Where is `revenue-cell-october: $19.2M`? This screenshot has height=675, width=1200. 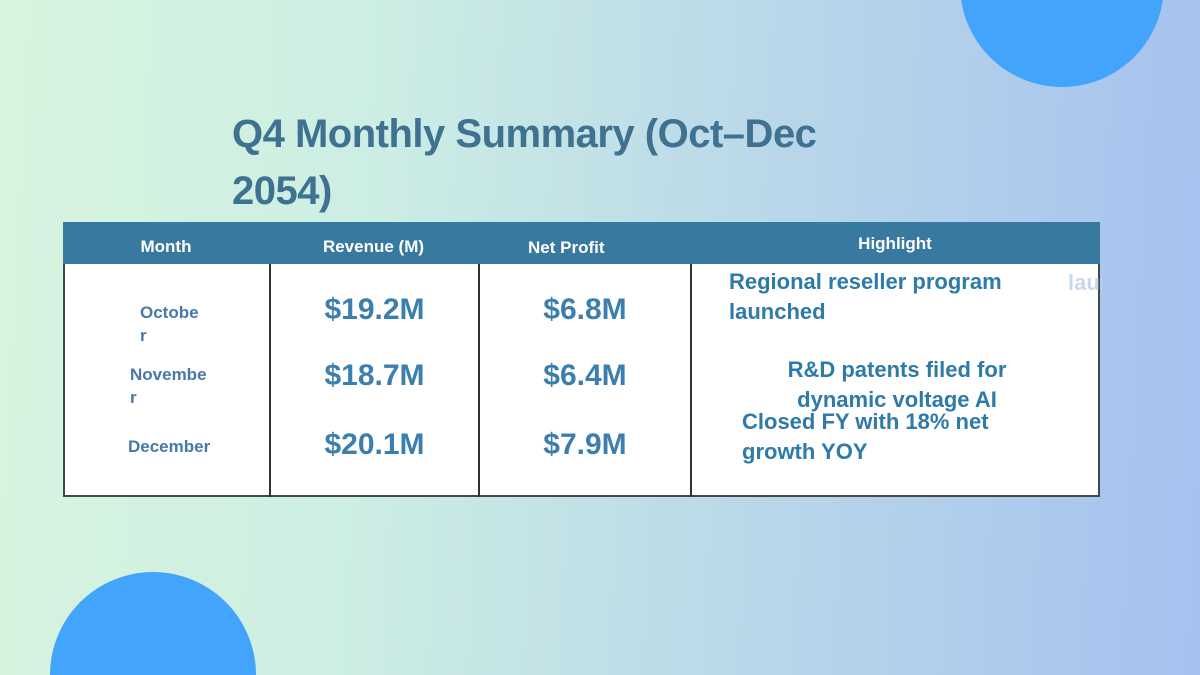 revenue-cell-october: $19.2M is located at coordinates (374, 309).